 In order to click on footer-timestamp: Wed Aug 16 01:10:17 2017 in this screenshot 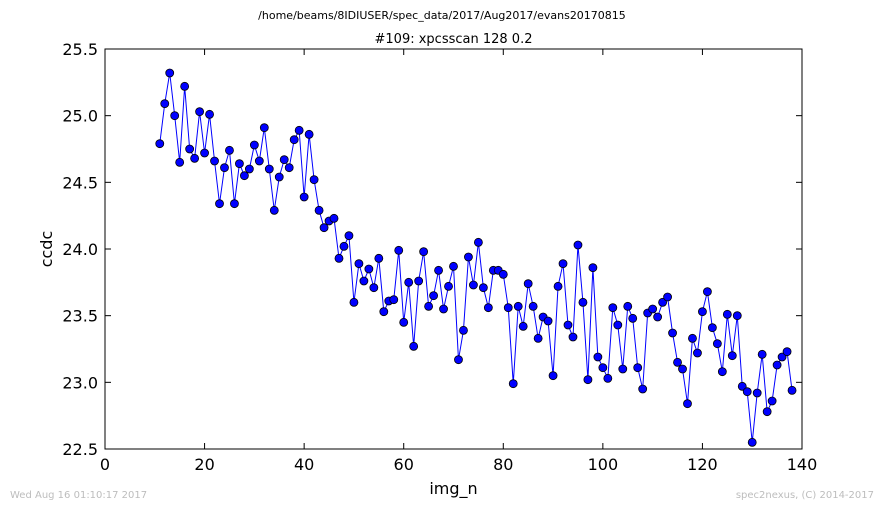, I will do `click(78, 495)`.